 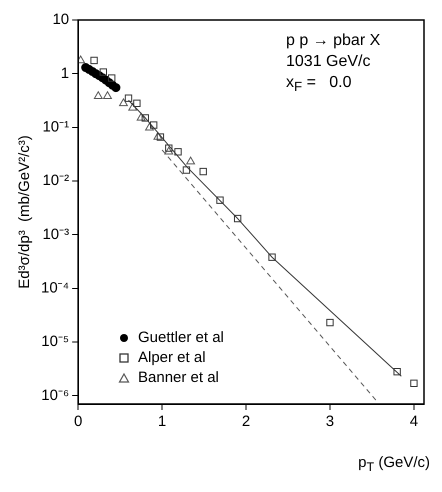 What do you see at coordinates (56, 127) in the screenshot?
I see `y-tick-label: 10⁻¹` at bounding box center [56, 127].